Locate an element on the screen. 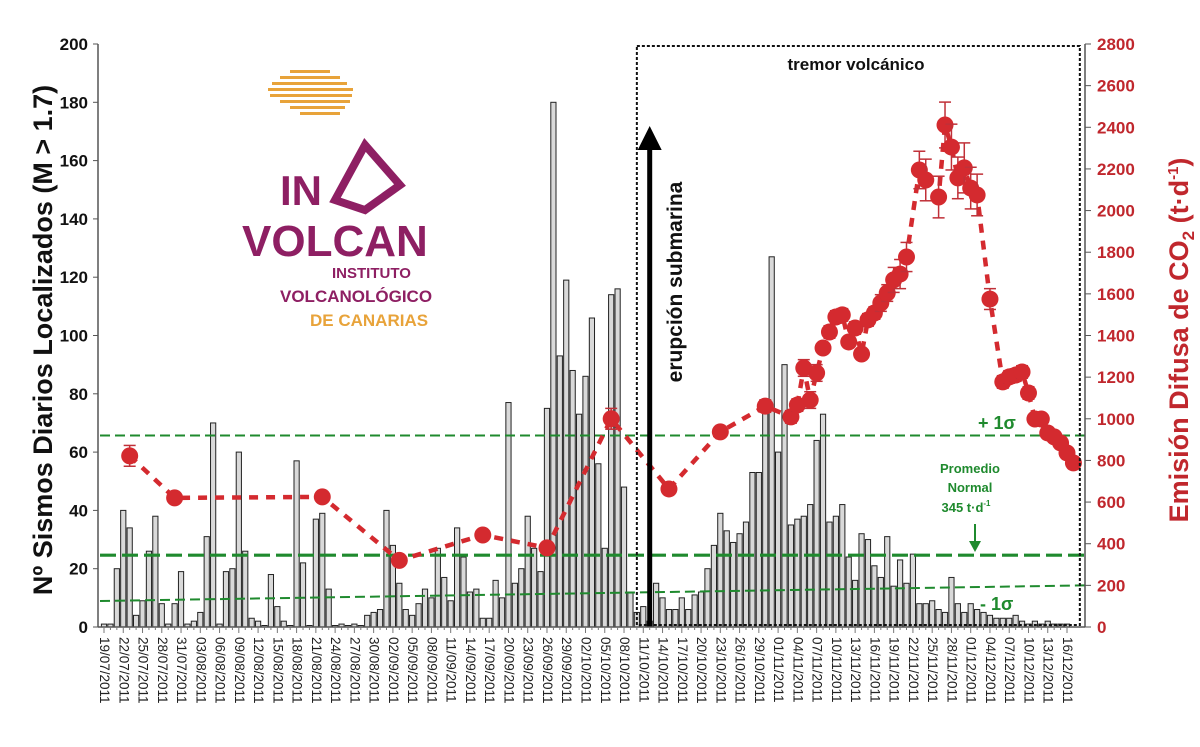 This screenshot has height=747, width=1200. x-tick-label: 02/10/2011 is located at coordinates (586, 670).